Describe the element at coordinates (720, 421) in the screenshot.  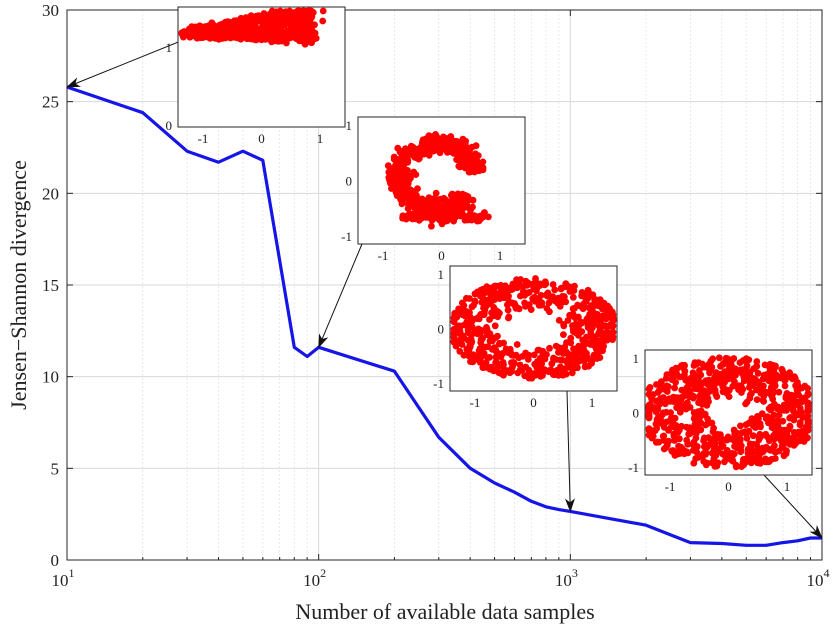
I see `inset-10000: -1 0 1 1 0 -1` at that location.